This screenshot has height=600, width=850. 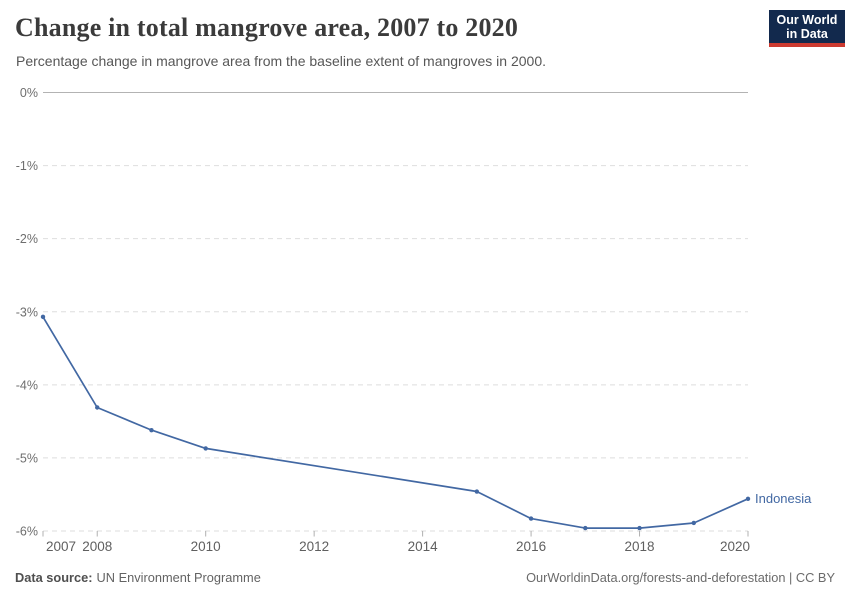 What do you see at coordinates (61, 546) in the screenshot?
I see `x-axis-label: 2007` at bounding box center [61, 546].